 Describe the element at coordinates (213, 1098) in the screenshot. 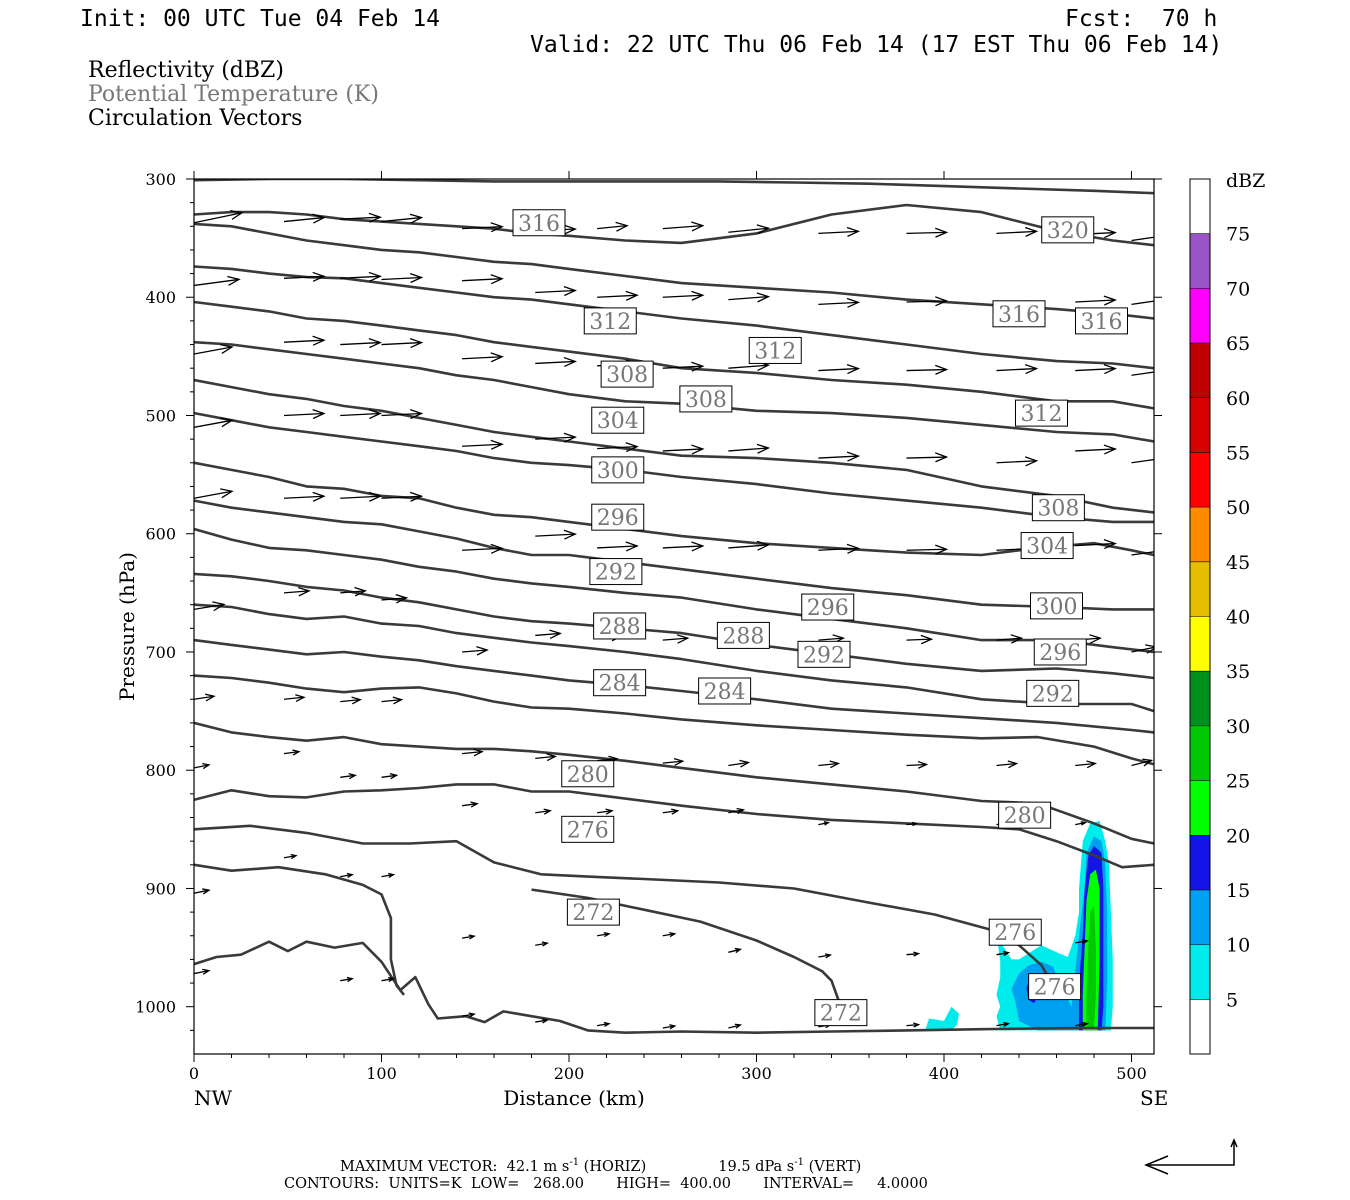

I see `direction-label-nw: NW` at that location.